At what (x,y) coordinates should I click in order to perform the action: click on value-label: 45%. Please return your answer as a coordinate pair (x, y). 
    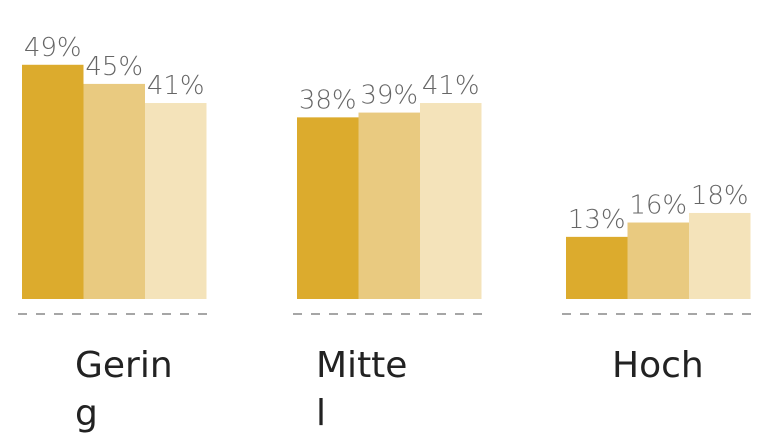
    Looking at the image, I should click on (114, 67).